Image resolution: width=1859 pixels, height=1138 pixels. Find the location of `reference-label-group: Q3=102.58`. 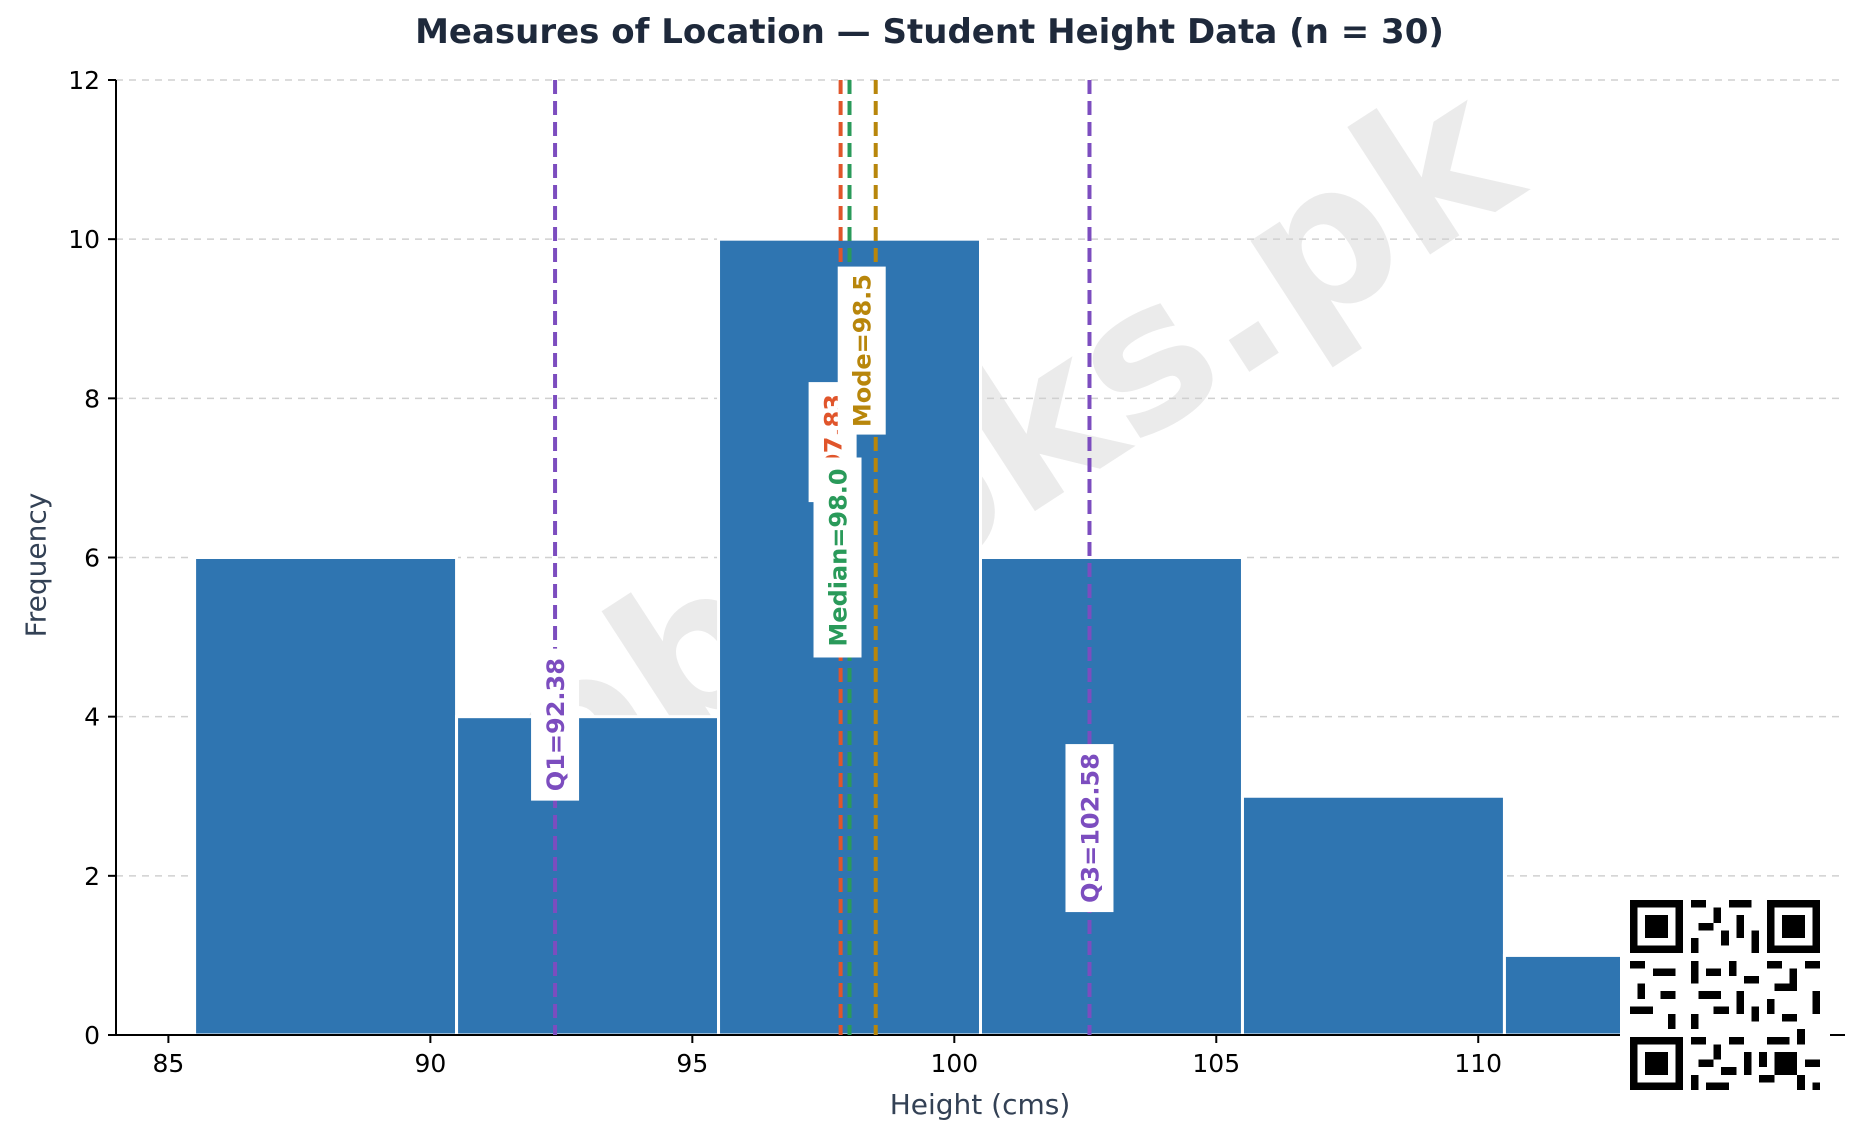

reference-label-group: Q3=102.58 is located at coordinates (1089, 828).